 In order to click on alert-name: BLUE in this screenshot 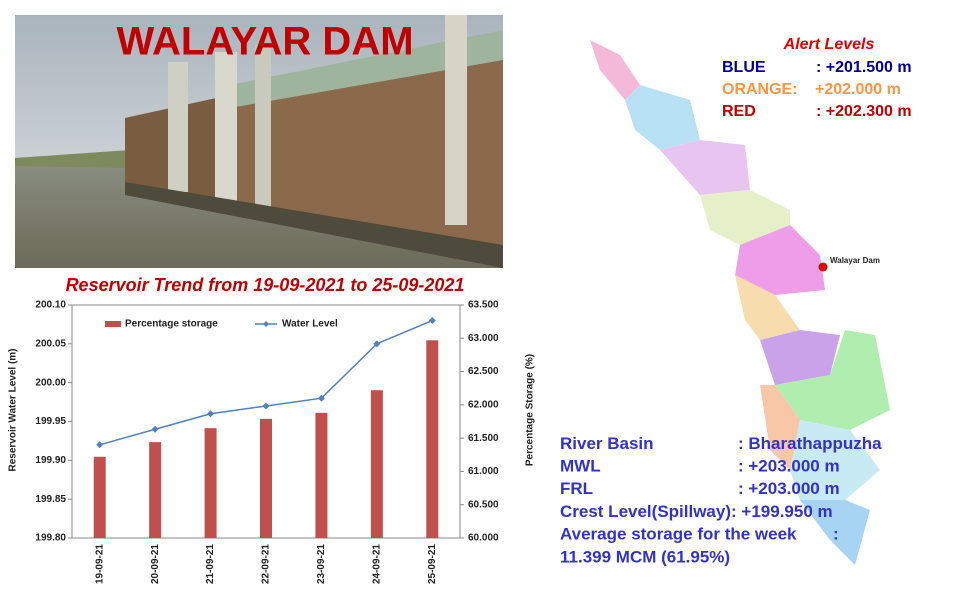, I will do `click(744, 67)`.